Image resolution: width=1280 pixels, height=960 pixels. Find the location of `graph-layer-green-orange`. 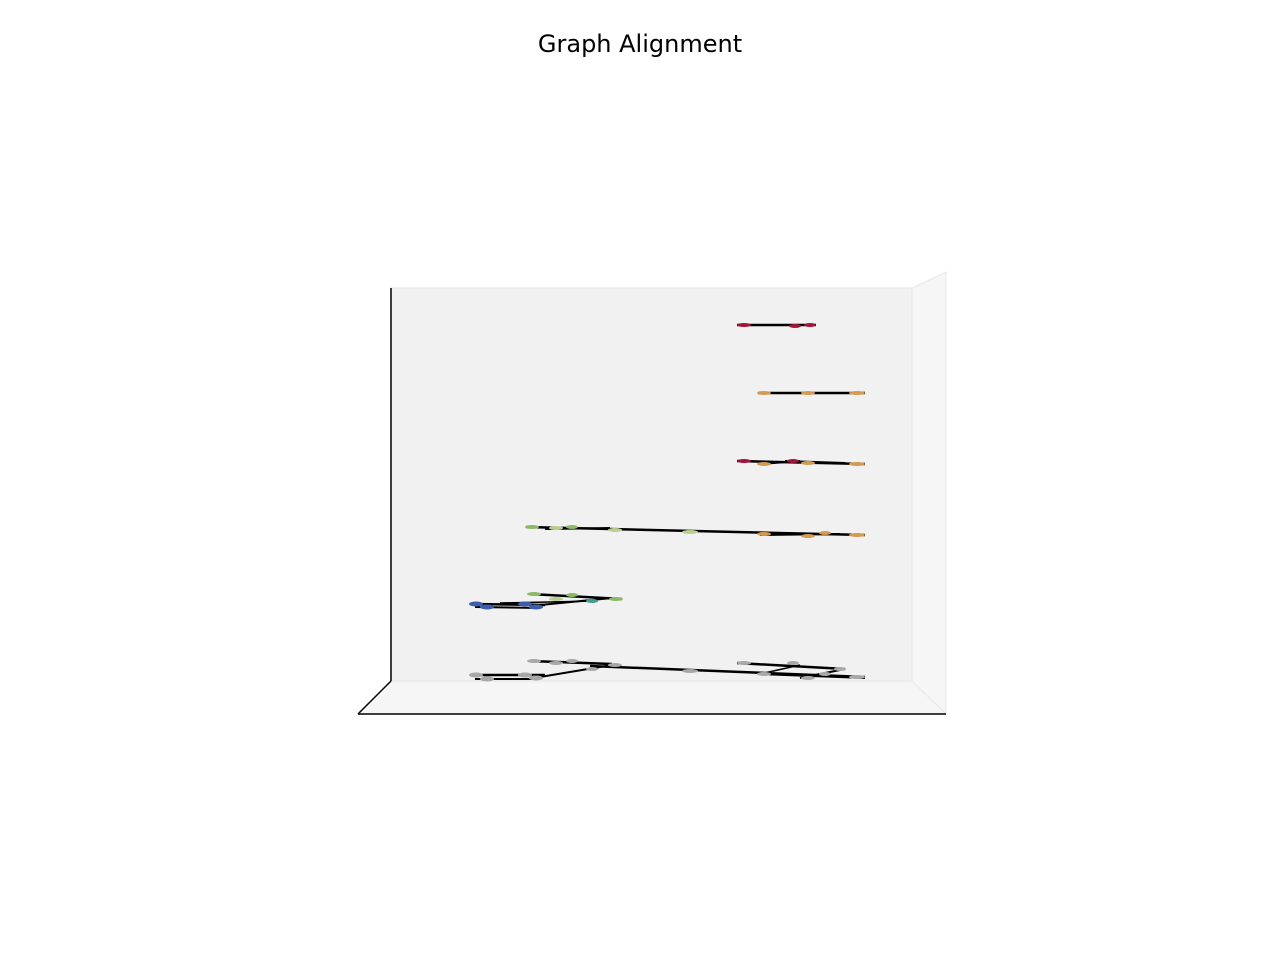

graph-layer-green-orange is located at coordinates (695, 531).